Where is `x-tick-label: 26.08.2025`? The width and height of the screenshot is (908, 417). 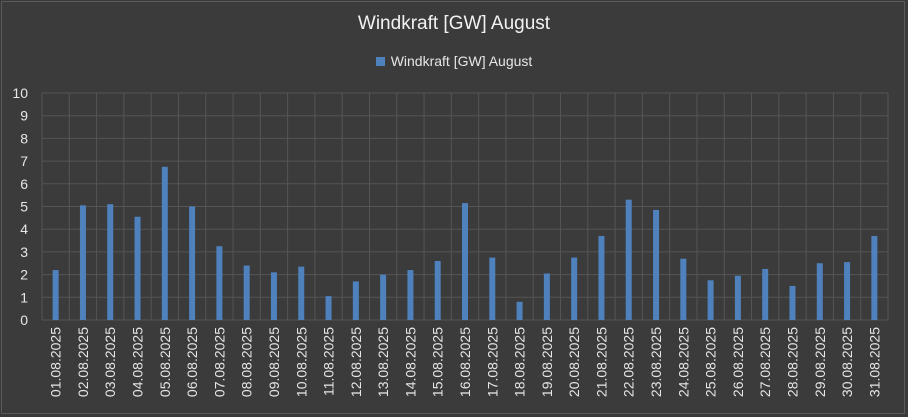 x-tick-label: 26.08.2025 is located at coordinates (738, 362).